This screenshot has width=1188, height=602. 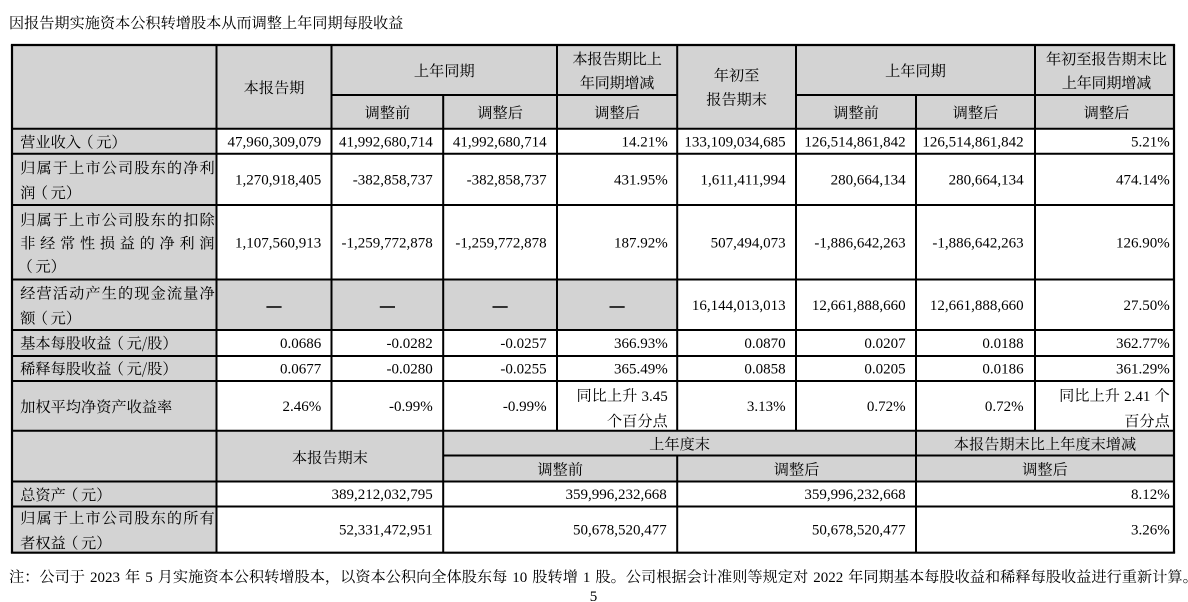 I want to click on svg-text: 474.14%, so click(x=1143, y=181).